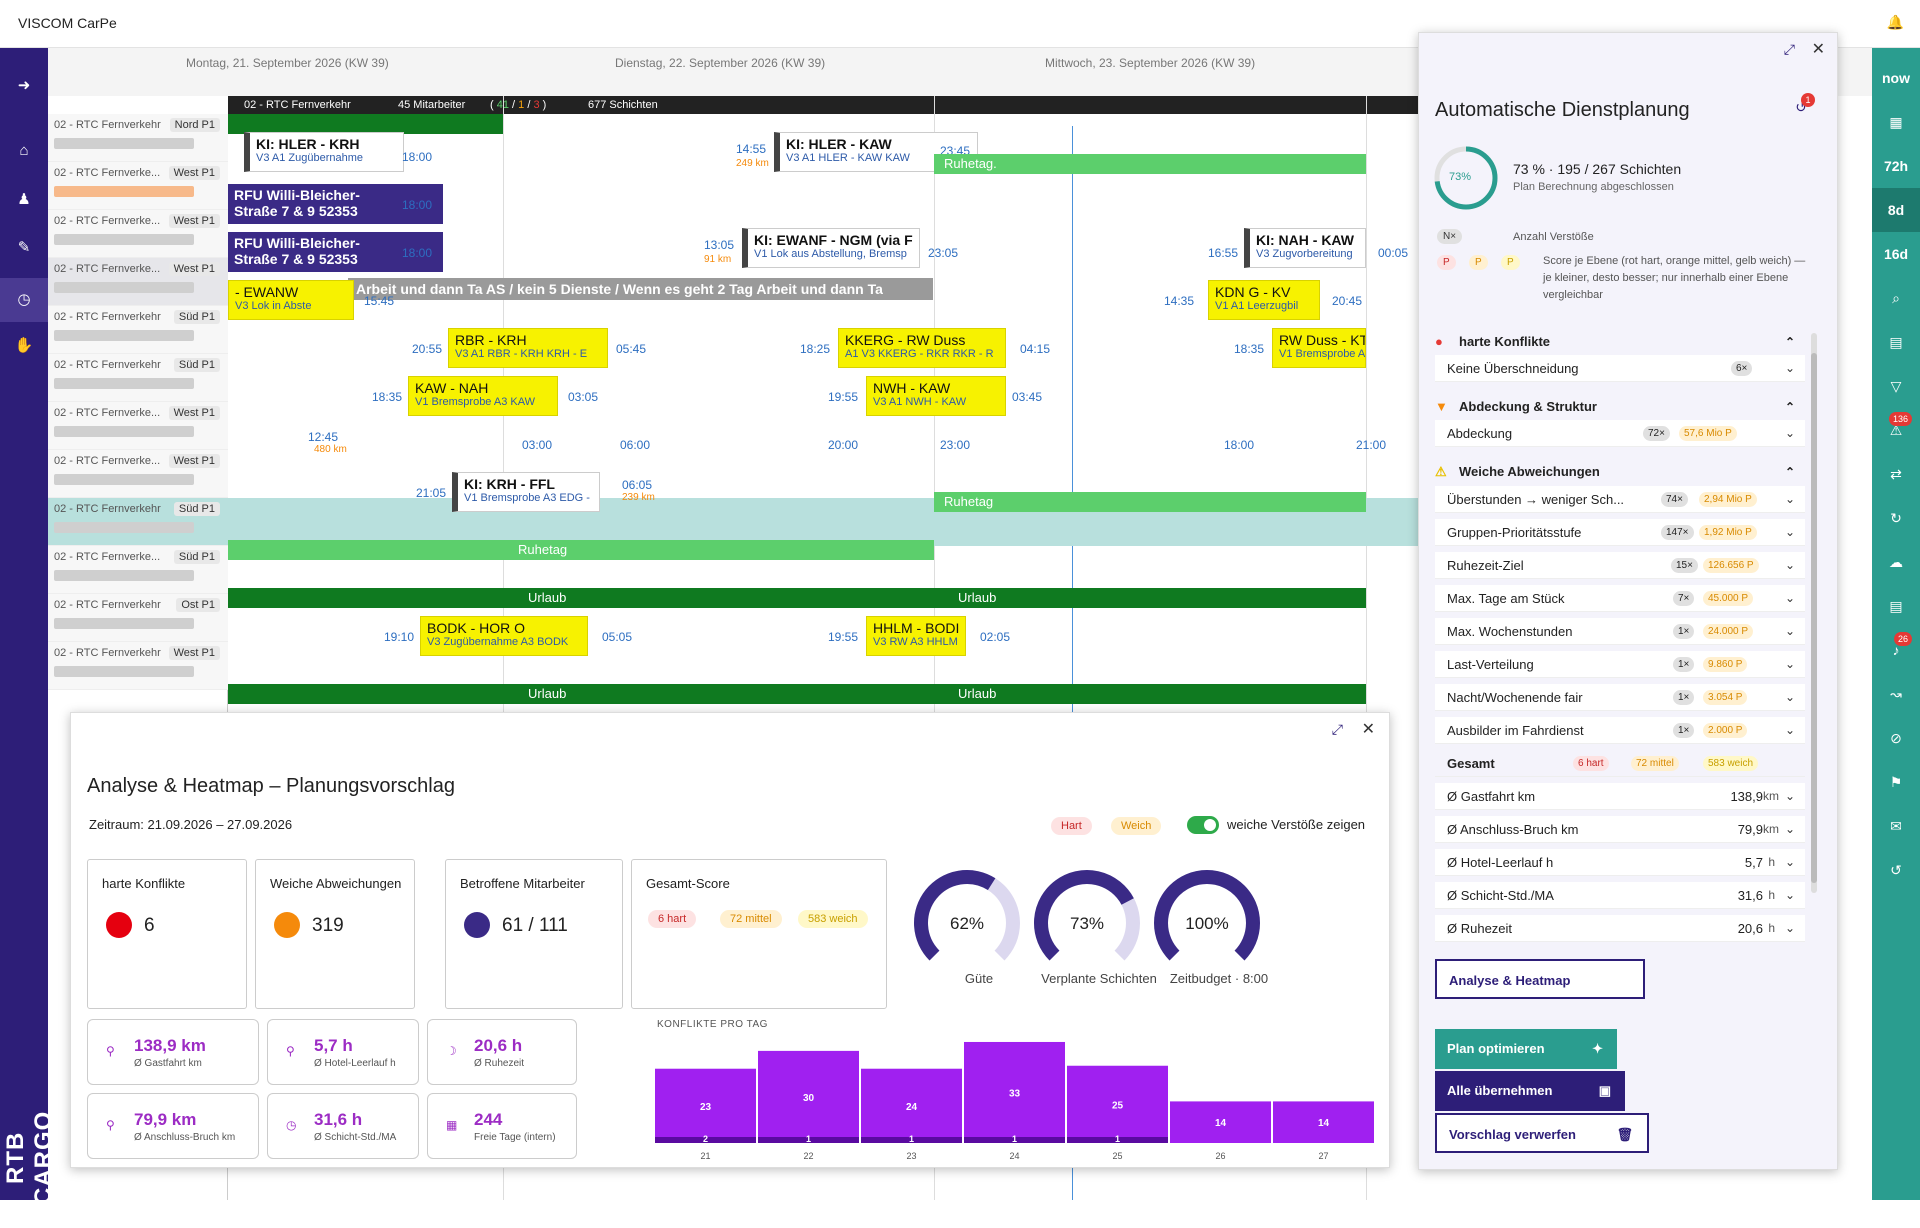 Image resolution: width=1920 pixels, height=1228 pixels. I want to click on view-72h: 72h, so click(1896, 166).